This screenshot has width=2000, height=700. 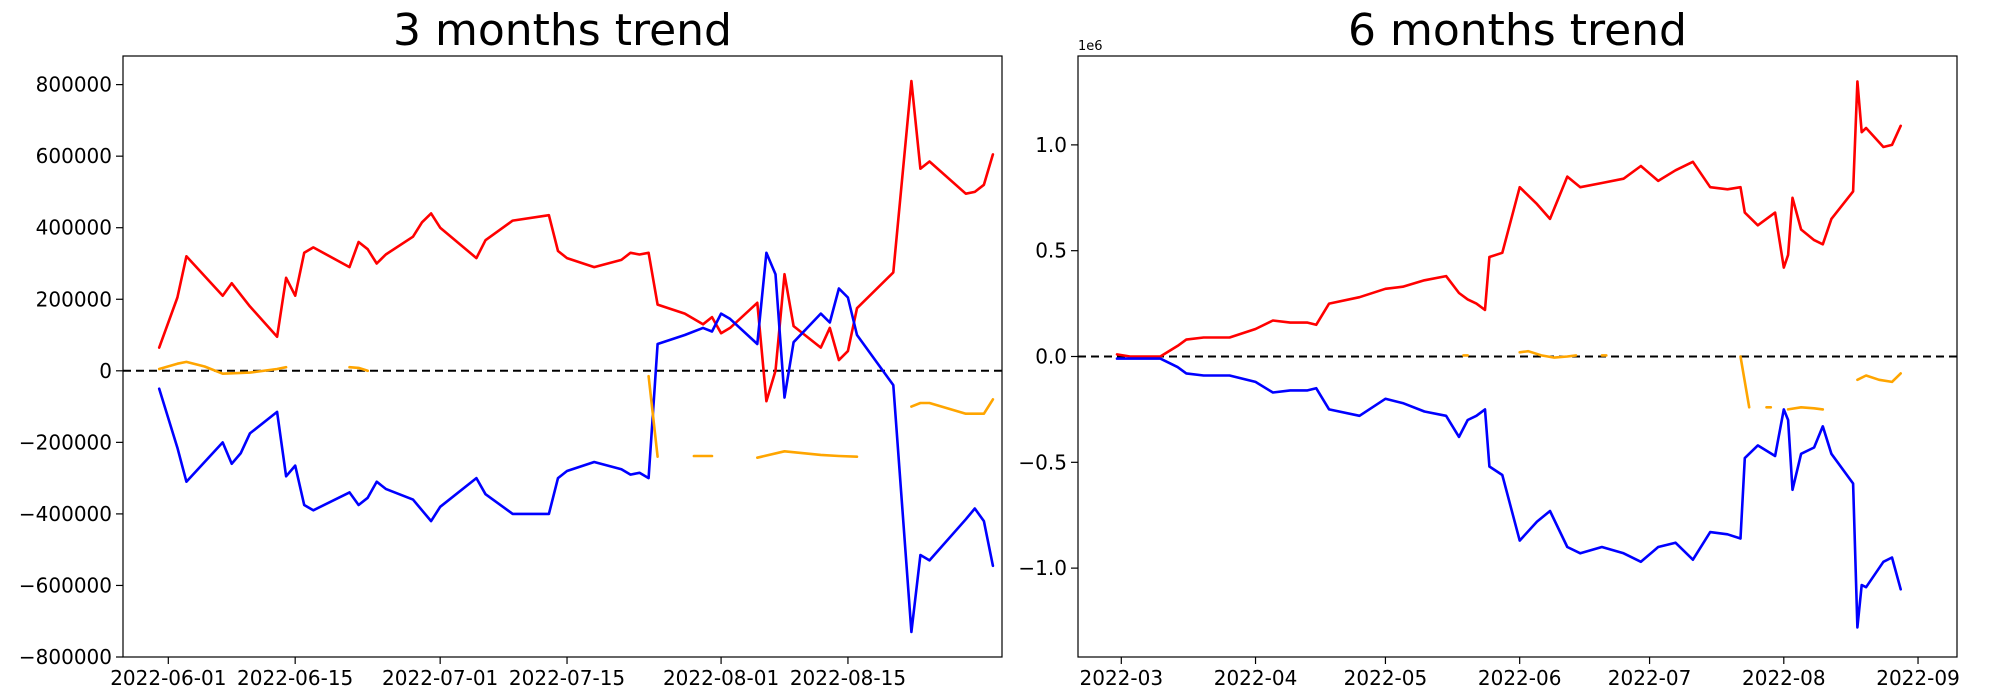 What do you see at coordinates (74, 228) in the screenshot?
I see `y-tick-label: 400000` at bounding box center [74, 228].